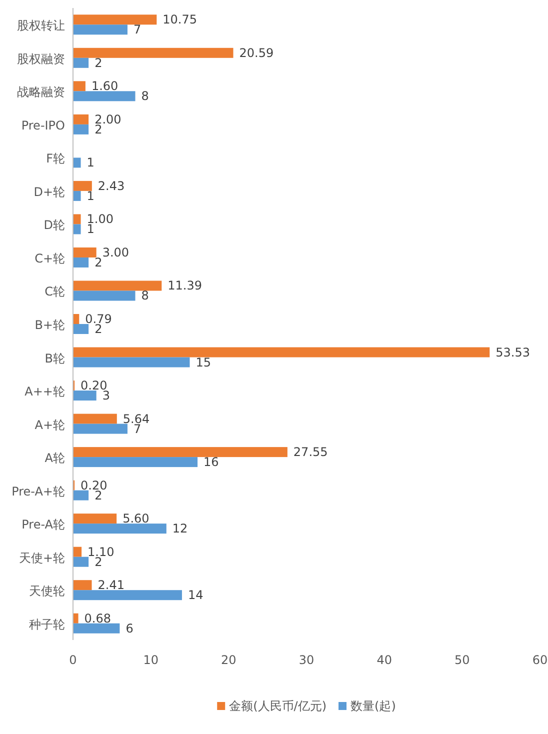 The height and width of the screenshot is (734, 548). I want to click on data-label: 2.41, so click(111, 585).